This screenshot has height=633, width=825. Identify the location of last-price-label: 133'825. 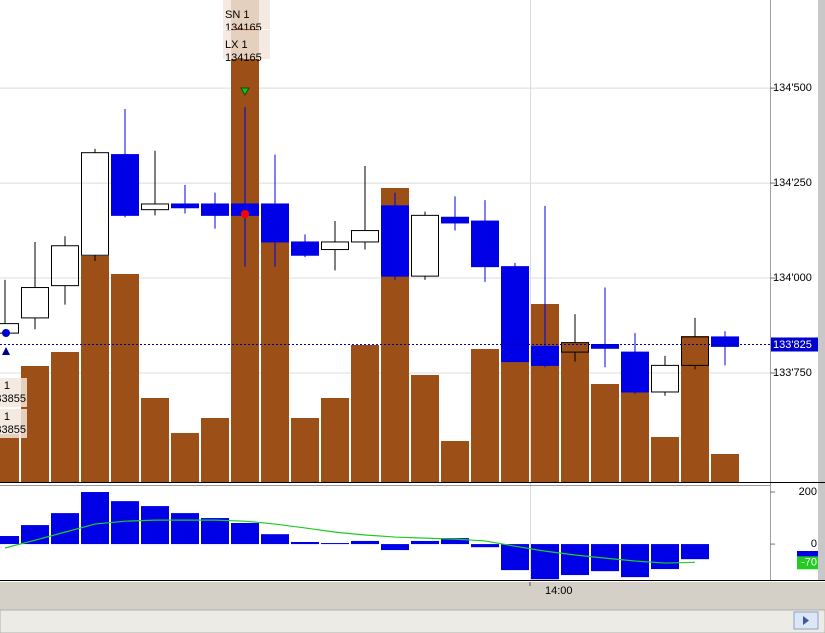
(792, 345).